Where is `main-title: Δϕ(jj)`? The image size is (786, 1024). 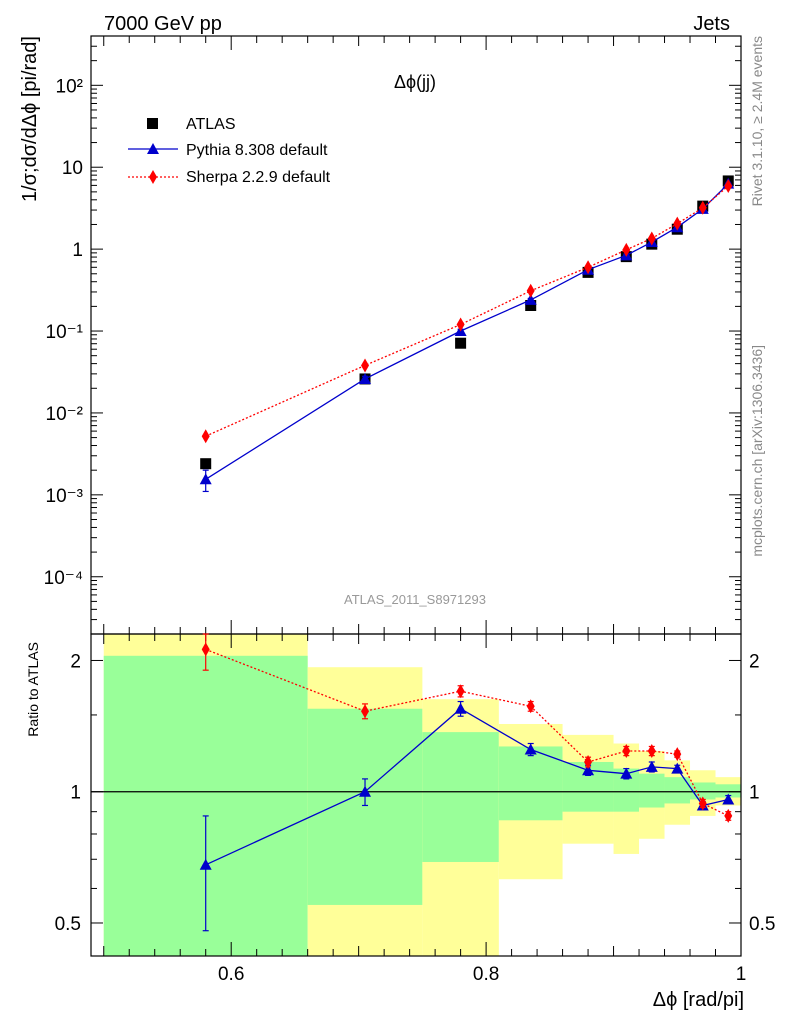 main-title: Δϕ(jj) is located at coordinates (415, 82).